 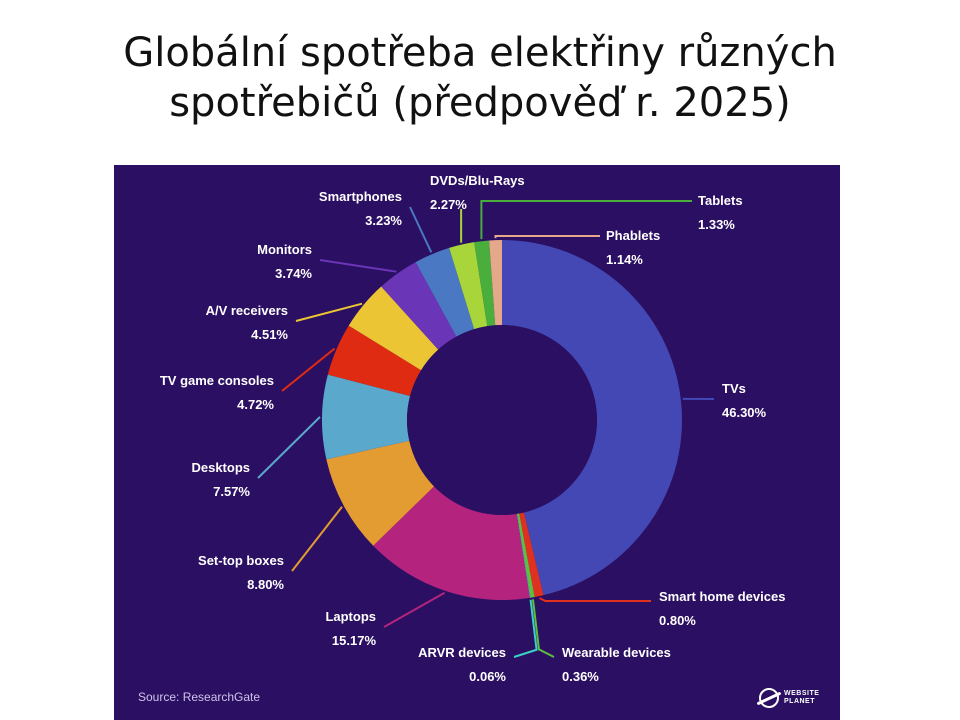 What do you see at coordinates (329, 312) in the screenshot?
I see `leader-line-a-v-receivers` at bounding box center [329, 312].